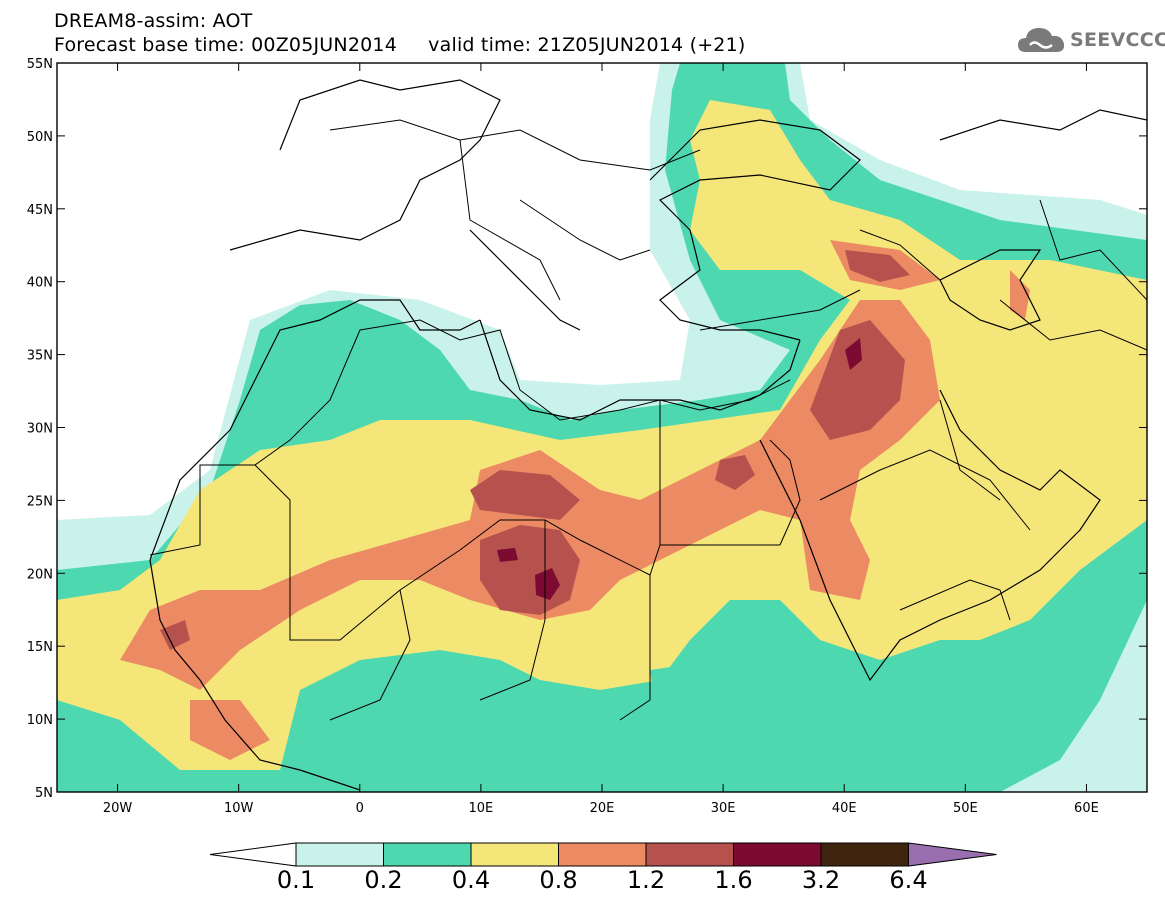 This screenshot has width=1165, height=905. What do you see at coordinates (360, 808) in the screenshot?
I see `lon-label: 0` at bounding box center [360, 808].